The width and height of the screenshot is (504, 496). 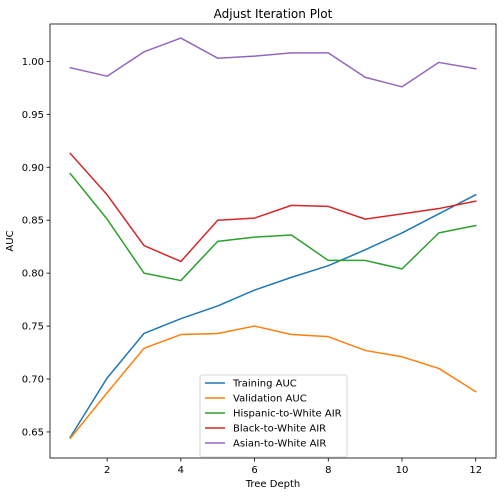 I want to click on chart-title: Adjust Iteration Plot, so click(x=273, y=14).